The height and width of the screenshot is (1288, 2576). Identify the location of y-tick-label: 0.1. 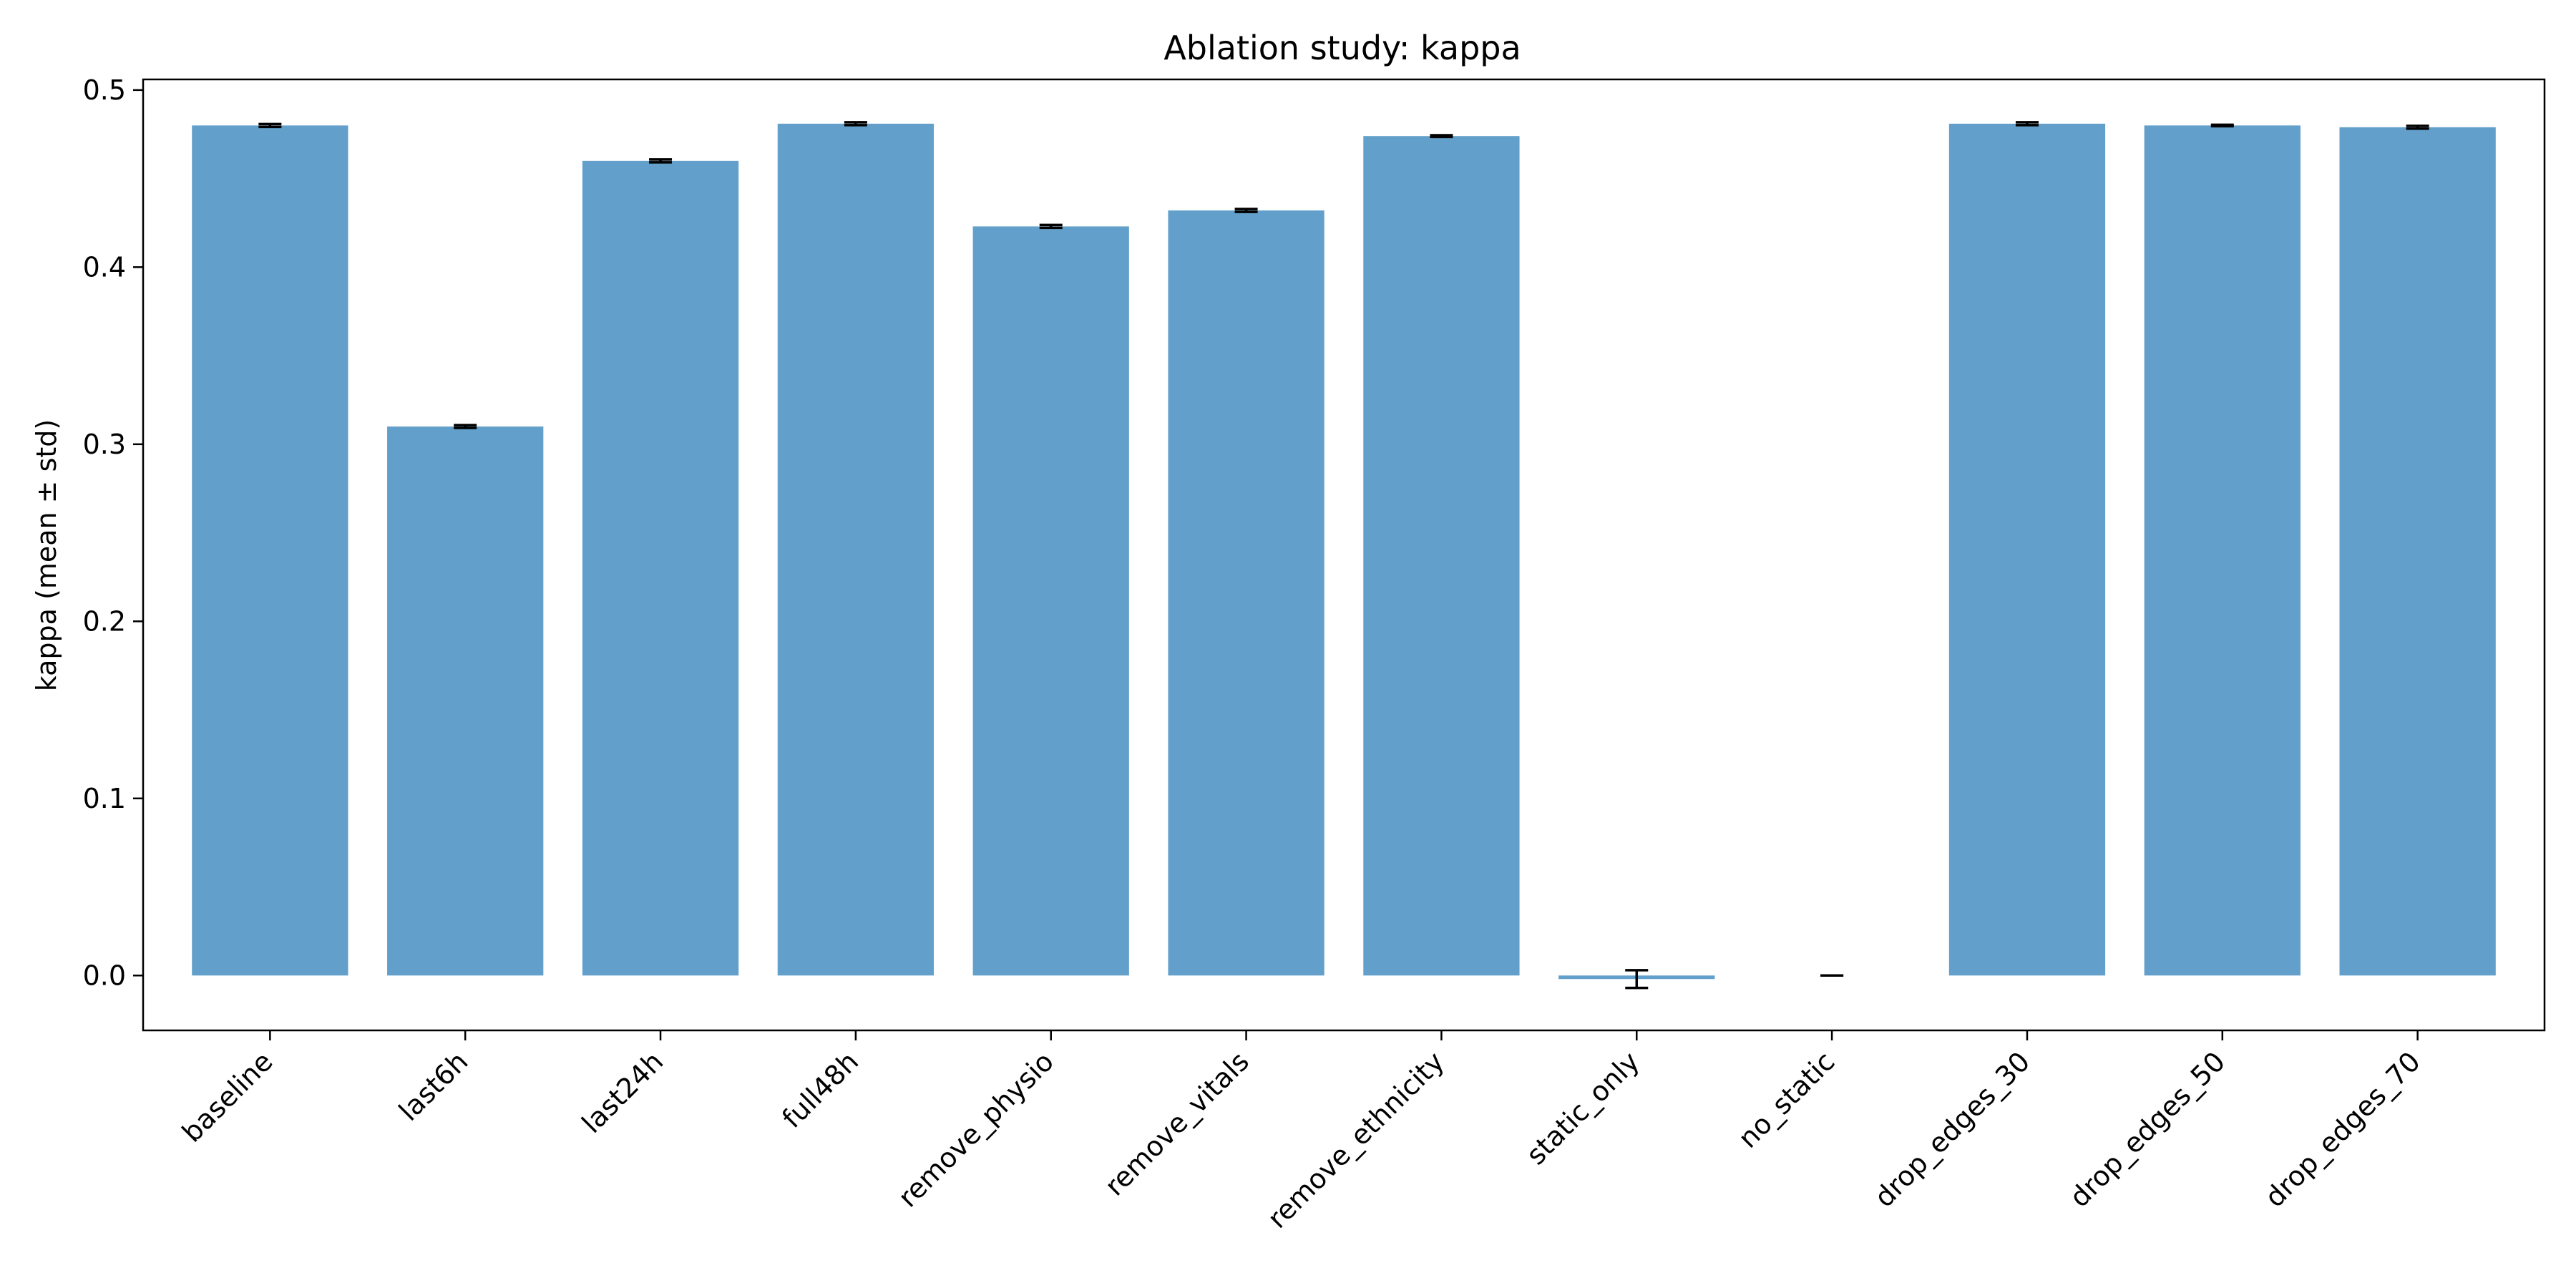
(104, 798).